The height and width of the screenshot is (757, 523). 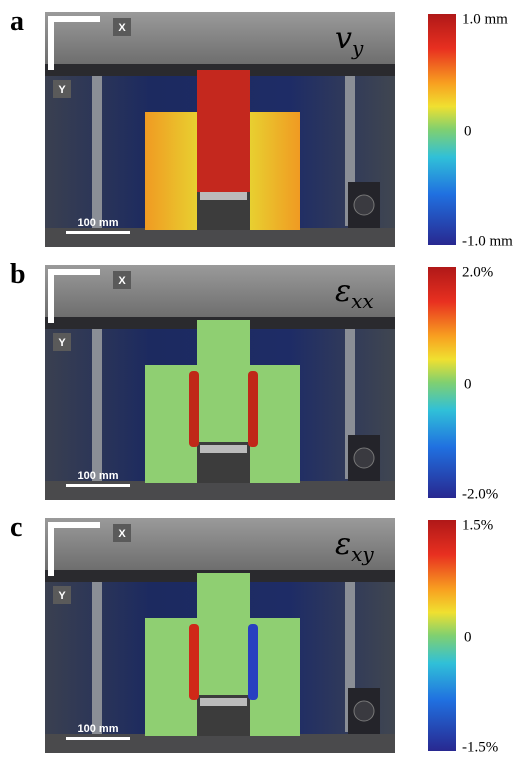 I want to click on field-symbol: vy, so click(x=349, y=40).